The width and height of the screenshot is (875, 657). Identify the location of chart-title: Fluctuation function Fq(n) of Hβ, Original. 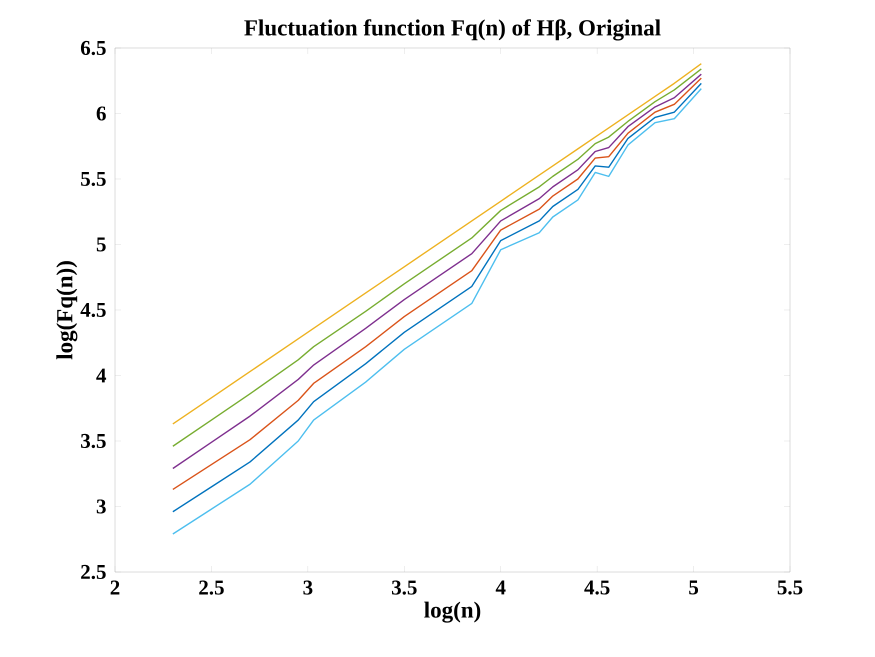
(452, 29).